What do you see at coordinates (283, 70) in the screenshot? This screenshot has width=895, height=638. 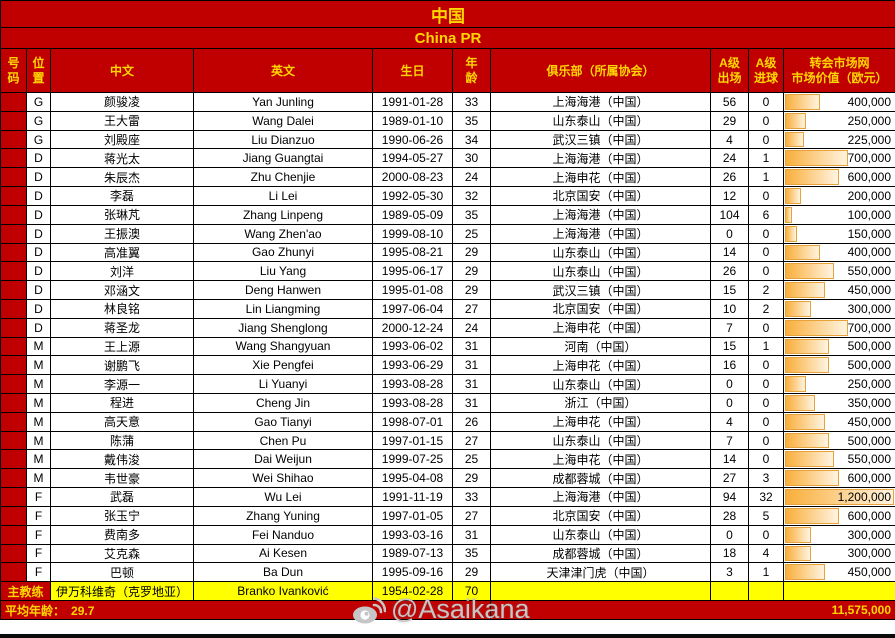 I see `col-header-name-en: 英文` at bounding box center [283, 70].